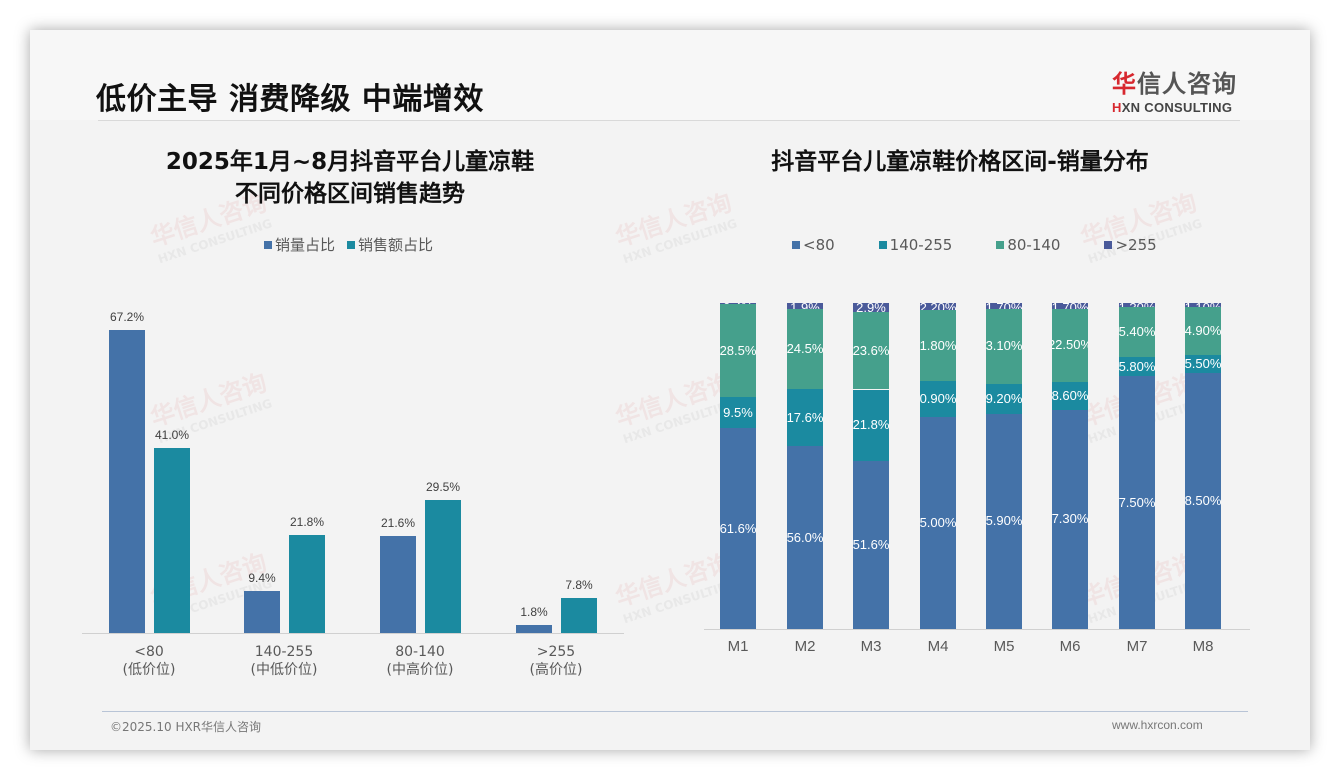 The image size is (1340, 780). I want to click on bar-segment: 51.6%, so click(871, 544).